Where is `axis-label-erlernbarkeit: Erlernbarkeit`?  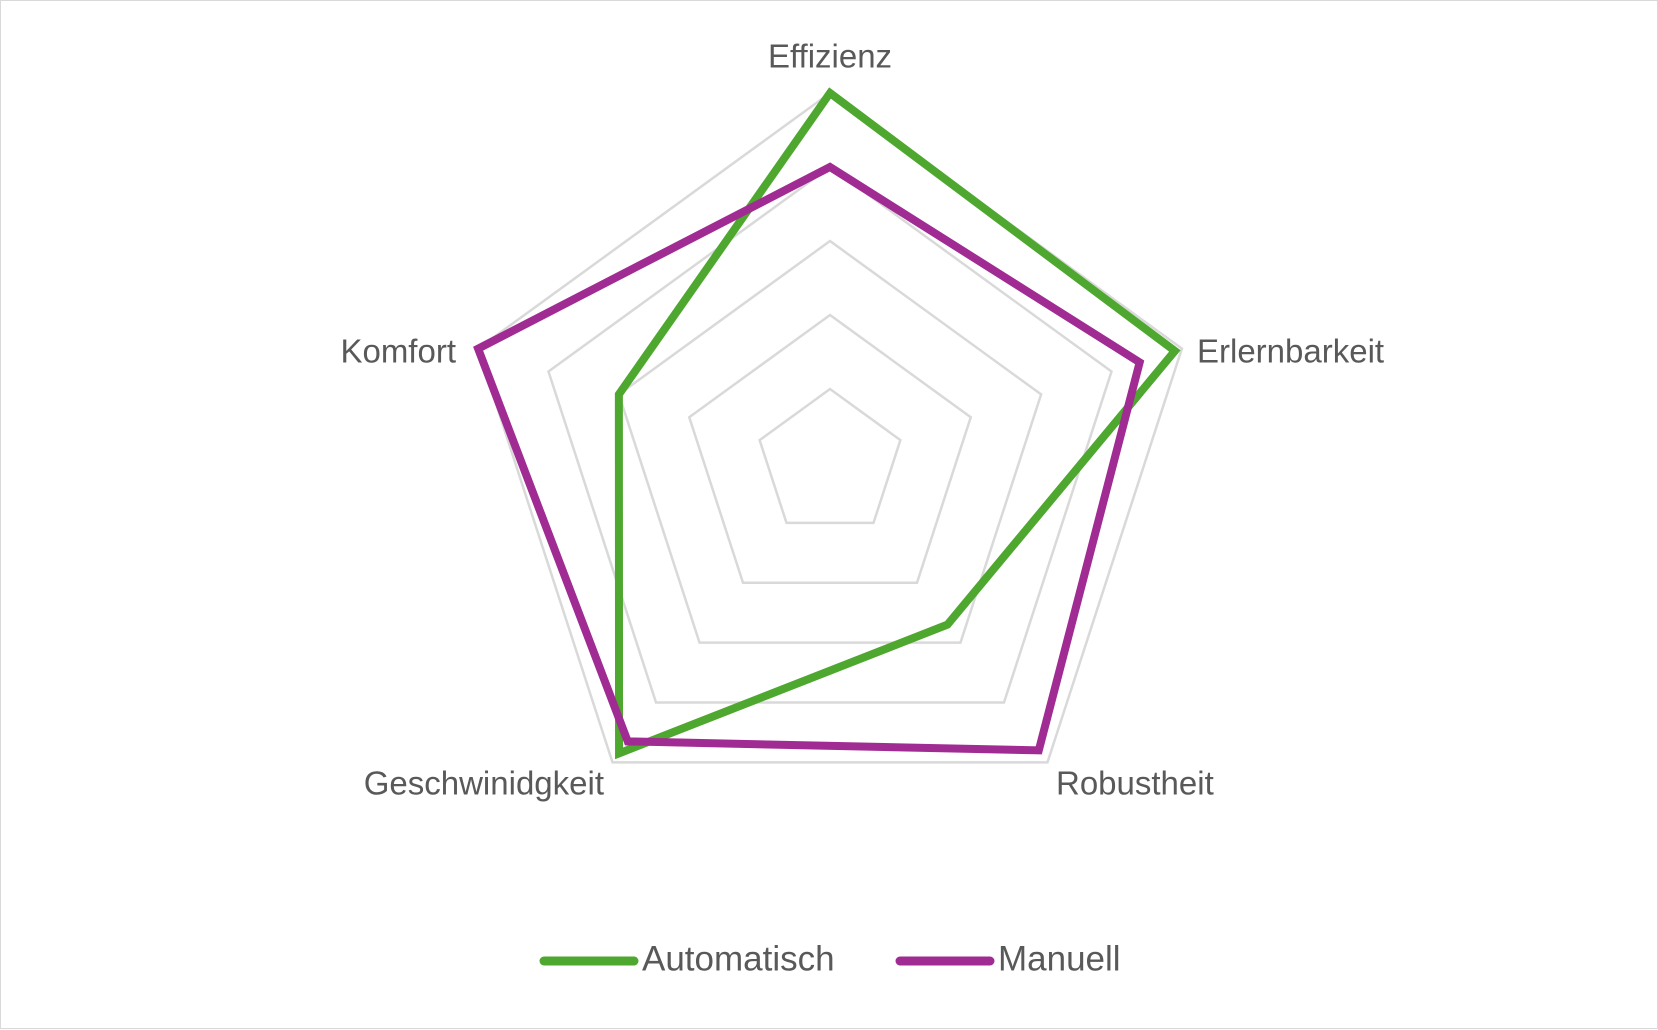 axis-label-erlernbarkeit: Erlernbarkeit is located at coordinates (1290, 351).